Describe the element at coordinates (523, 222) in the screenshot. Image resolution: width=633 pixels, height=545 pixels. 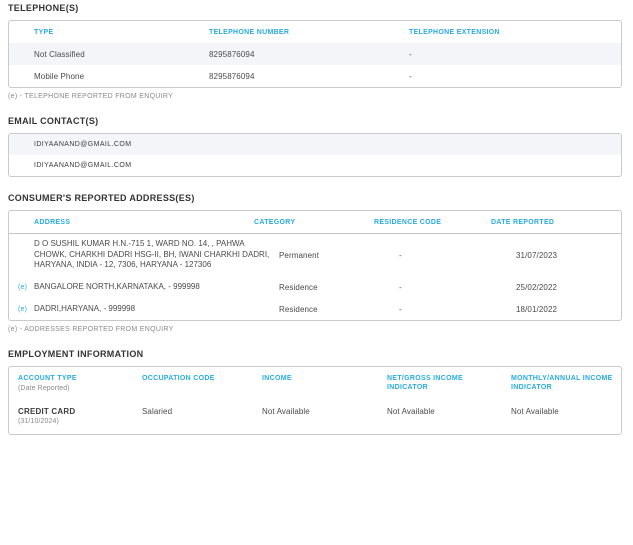
I see `addresses-col-date-reported: DATE REPORTED` at that location.